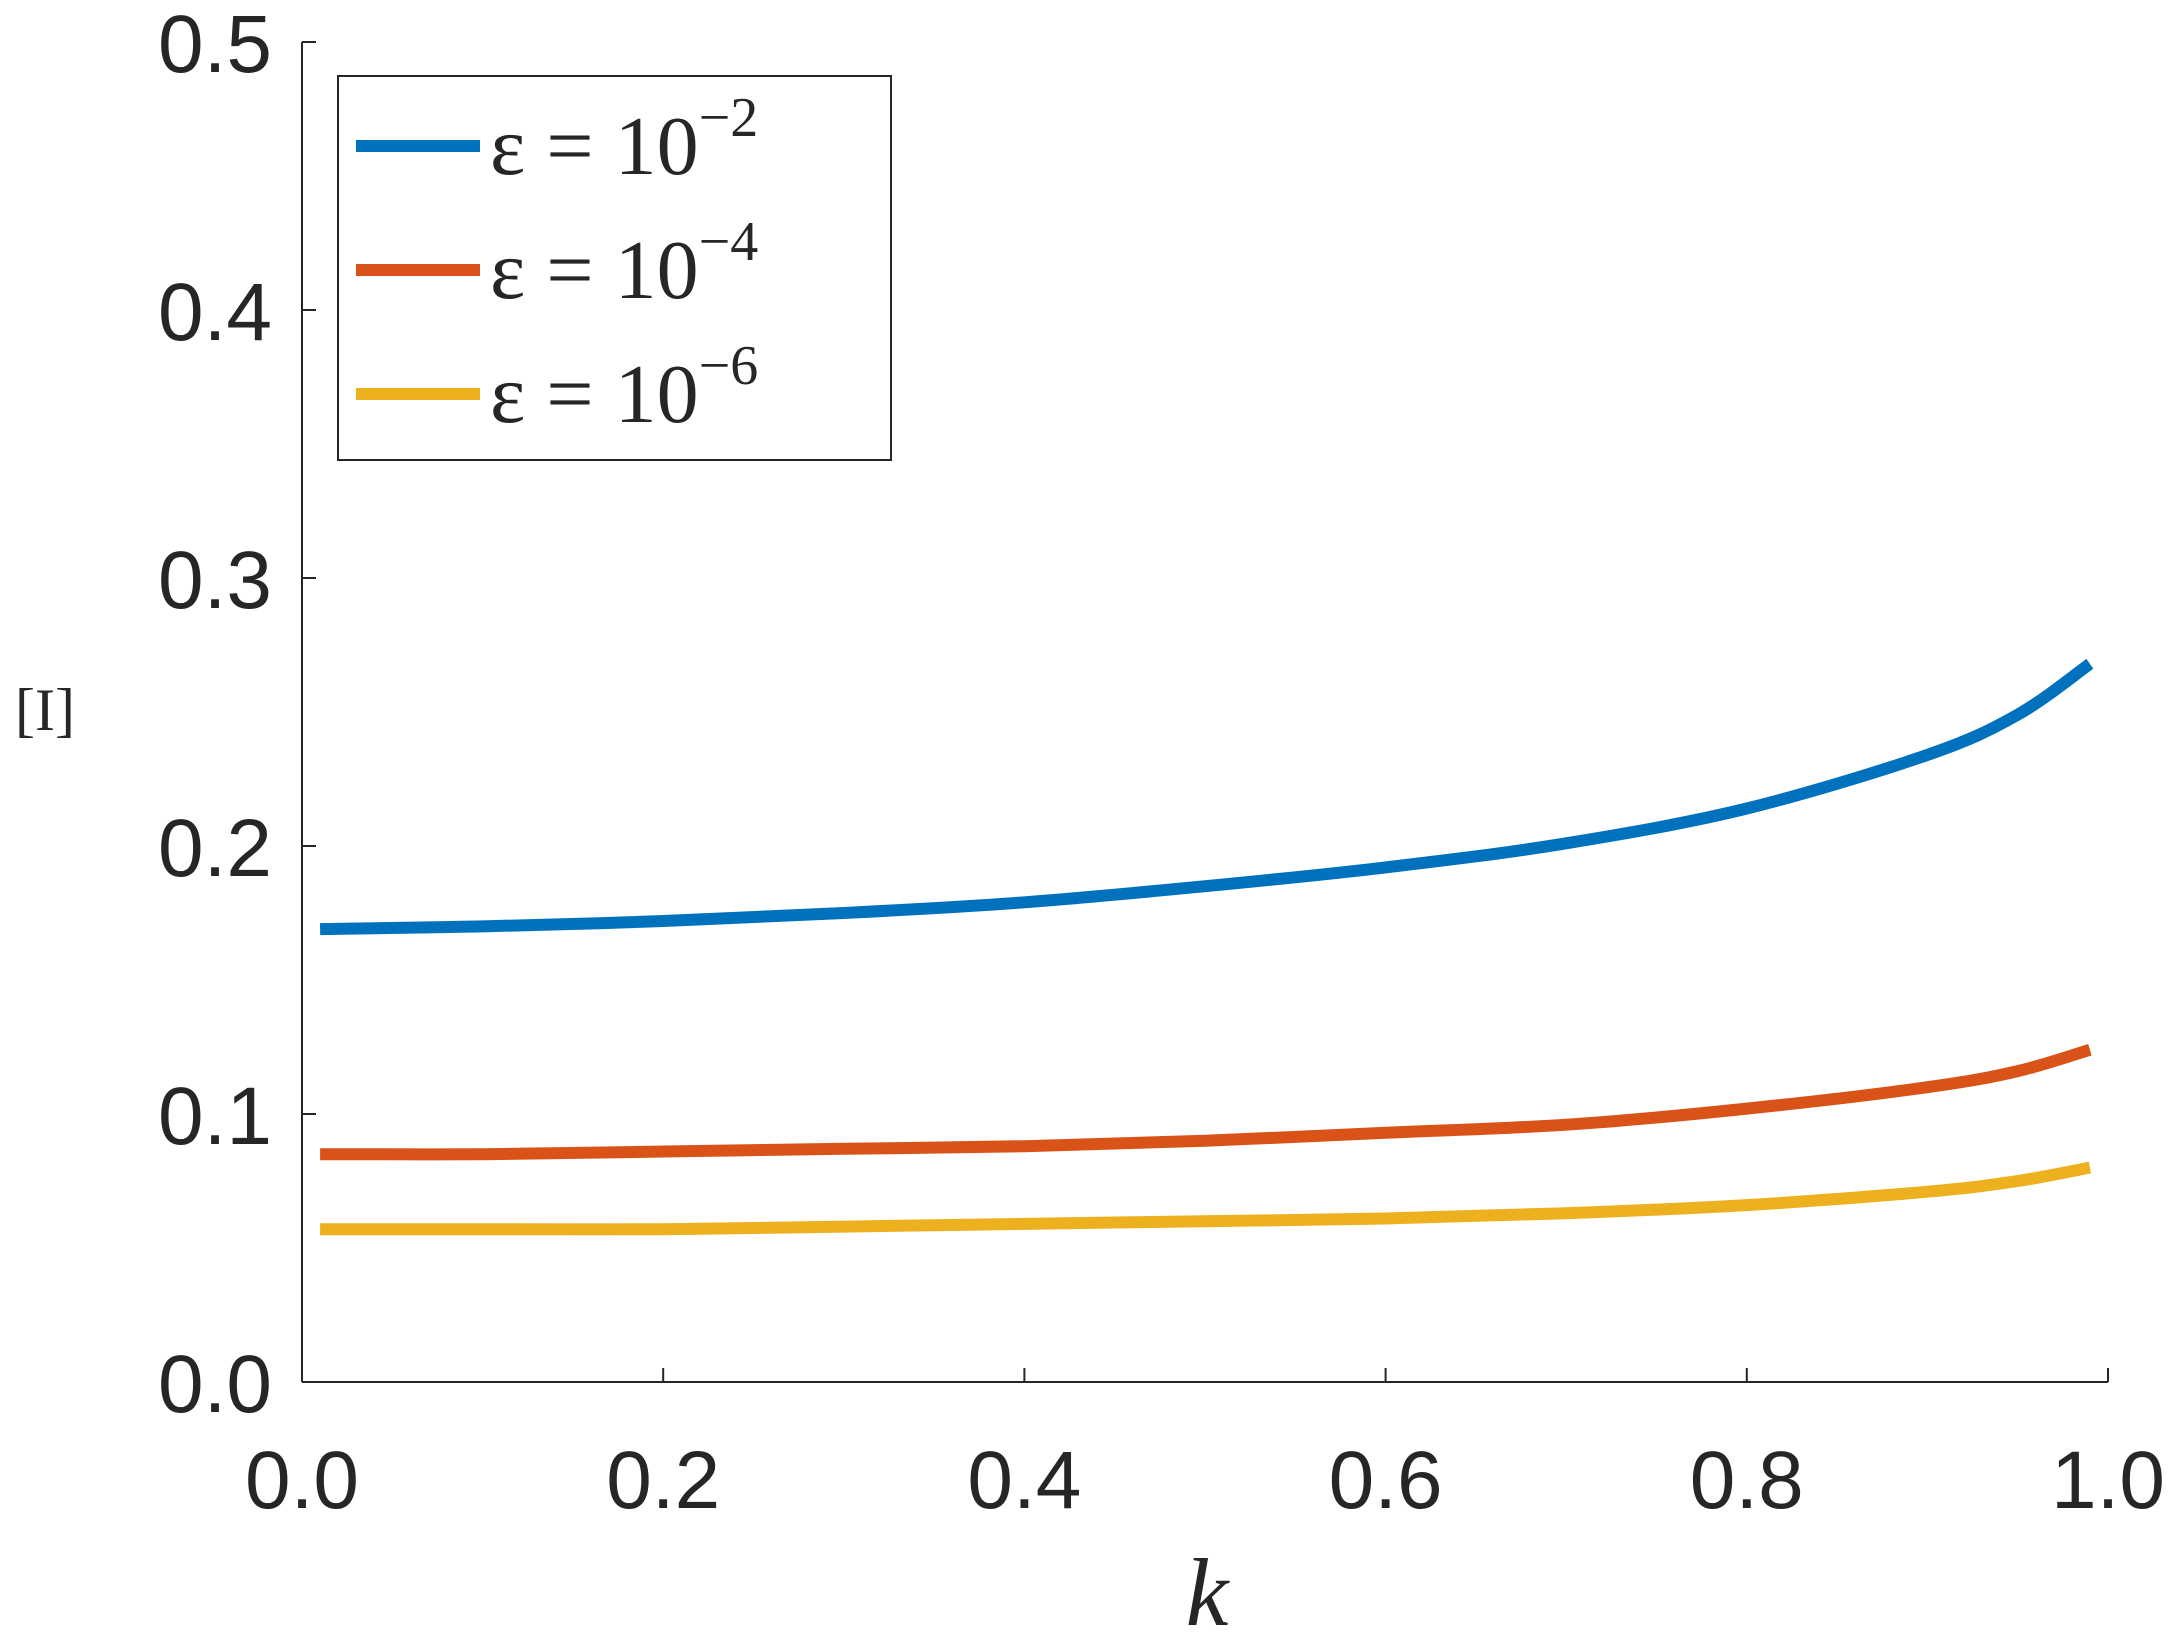 The height and width of the screenshot is (1633, 2176). I want to click on y-tick-label: 0.1, so click(215, 1116).